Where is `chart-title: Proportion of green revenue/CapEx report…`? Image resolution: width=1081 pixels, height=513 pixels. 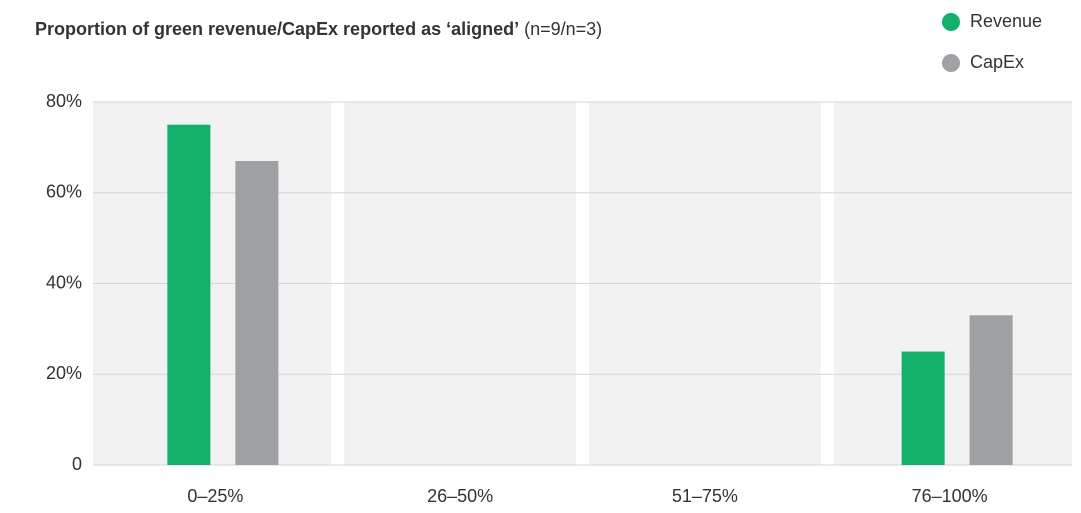
chart-title: Proportion of green revenue/CapEx report… is located at coordinates (318, 29).